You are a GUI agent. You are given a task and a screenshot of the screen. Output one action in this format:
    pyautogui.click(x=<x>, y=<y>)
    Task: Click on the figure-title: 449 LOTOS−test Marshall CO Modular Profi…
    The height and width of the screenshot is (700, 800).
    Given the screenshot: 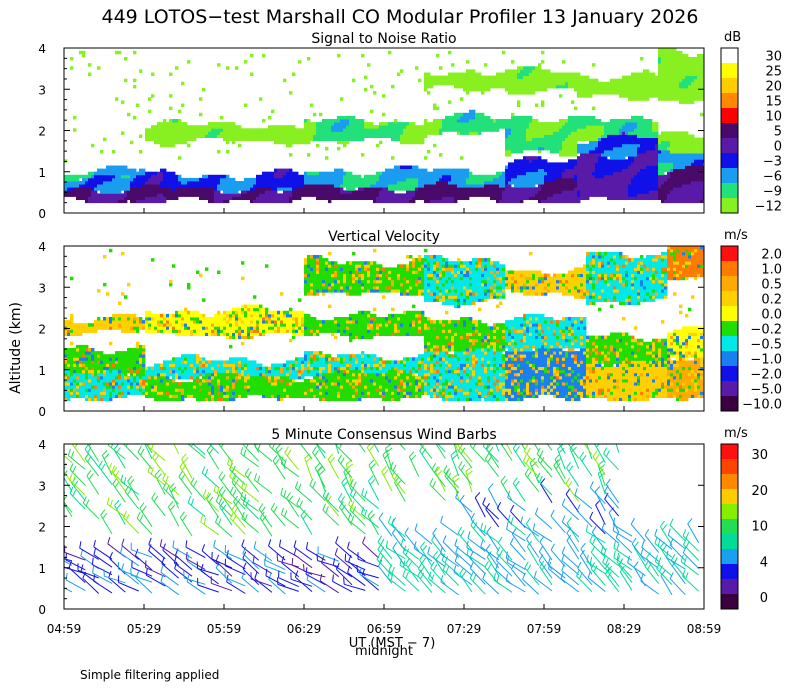 What is the action you would take?
    pyautogui.click(x=400, y=17)
    